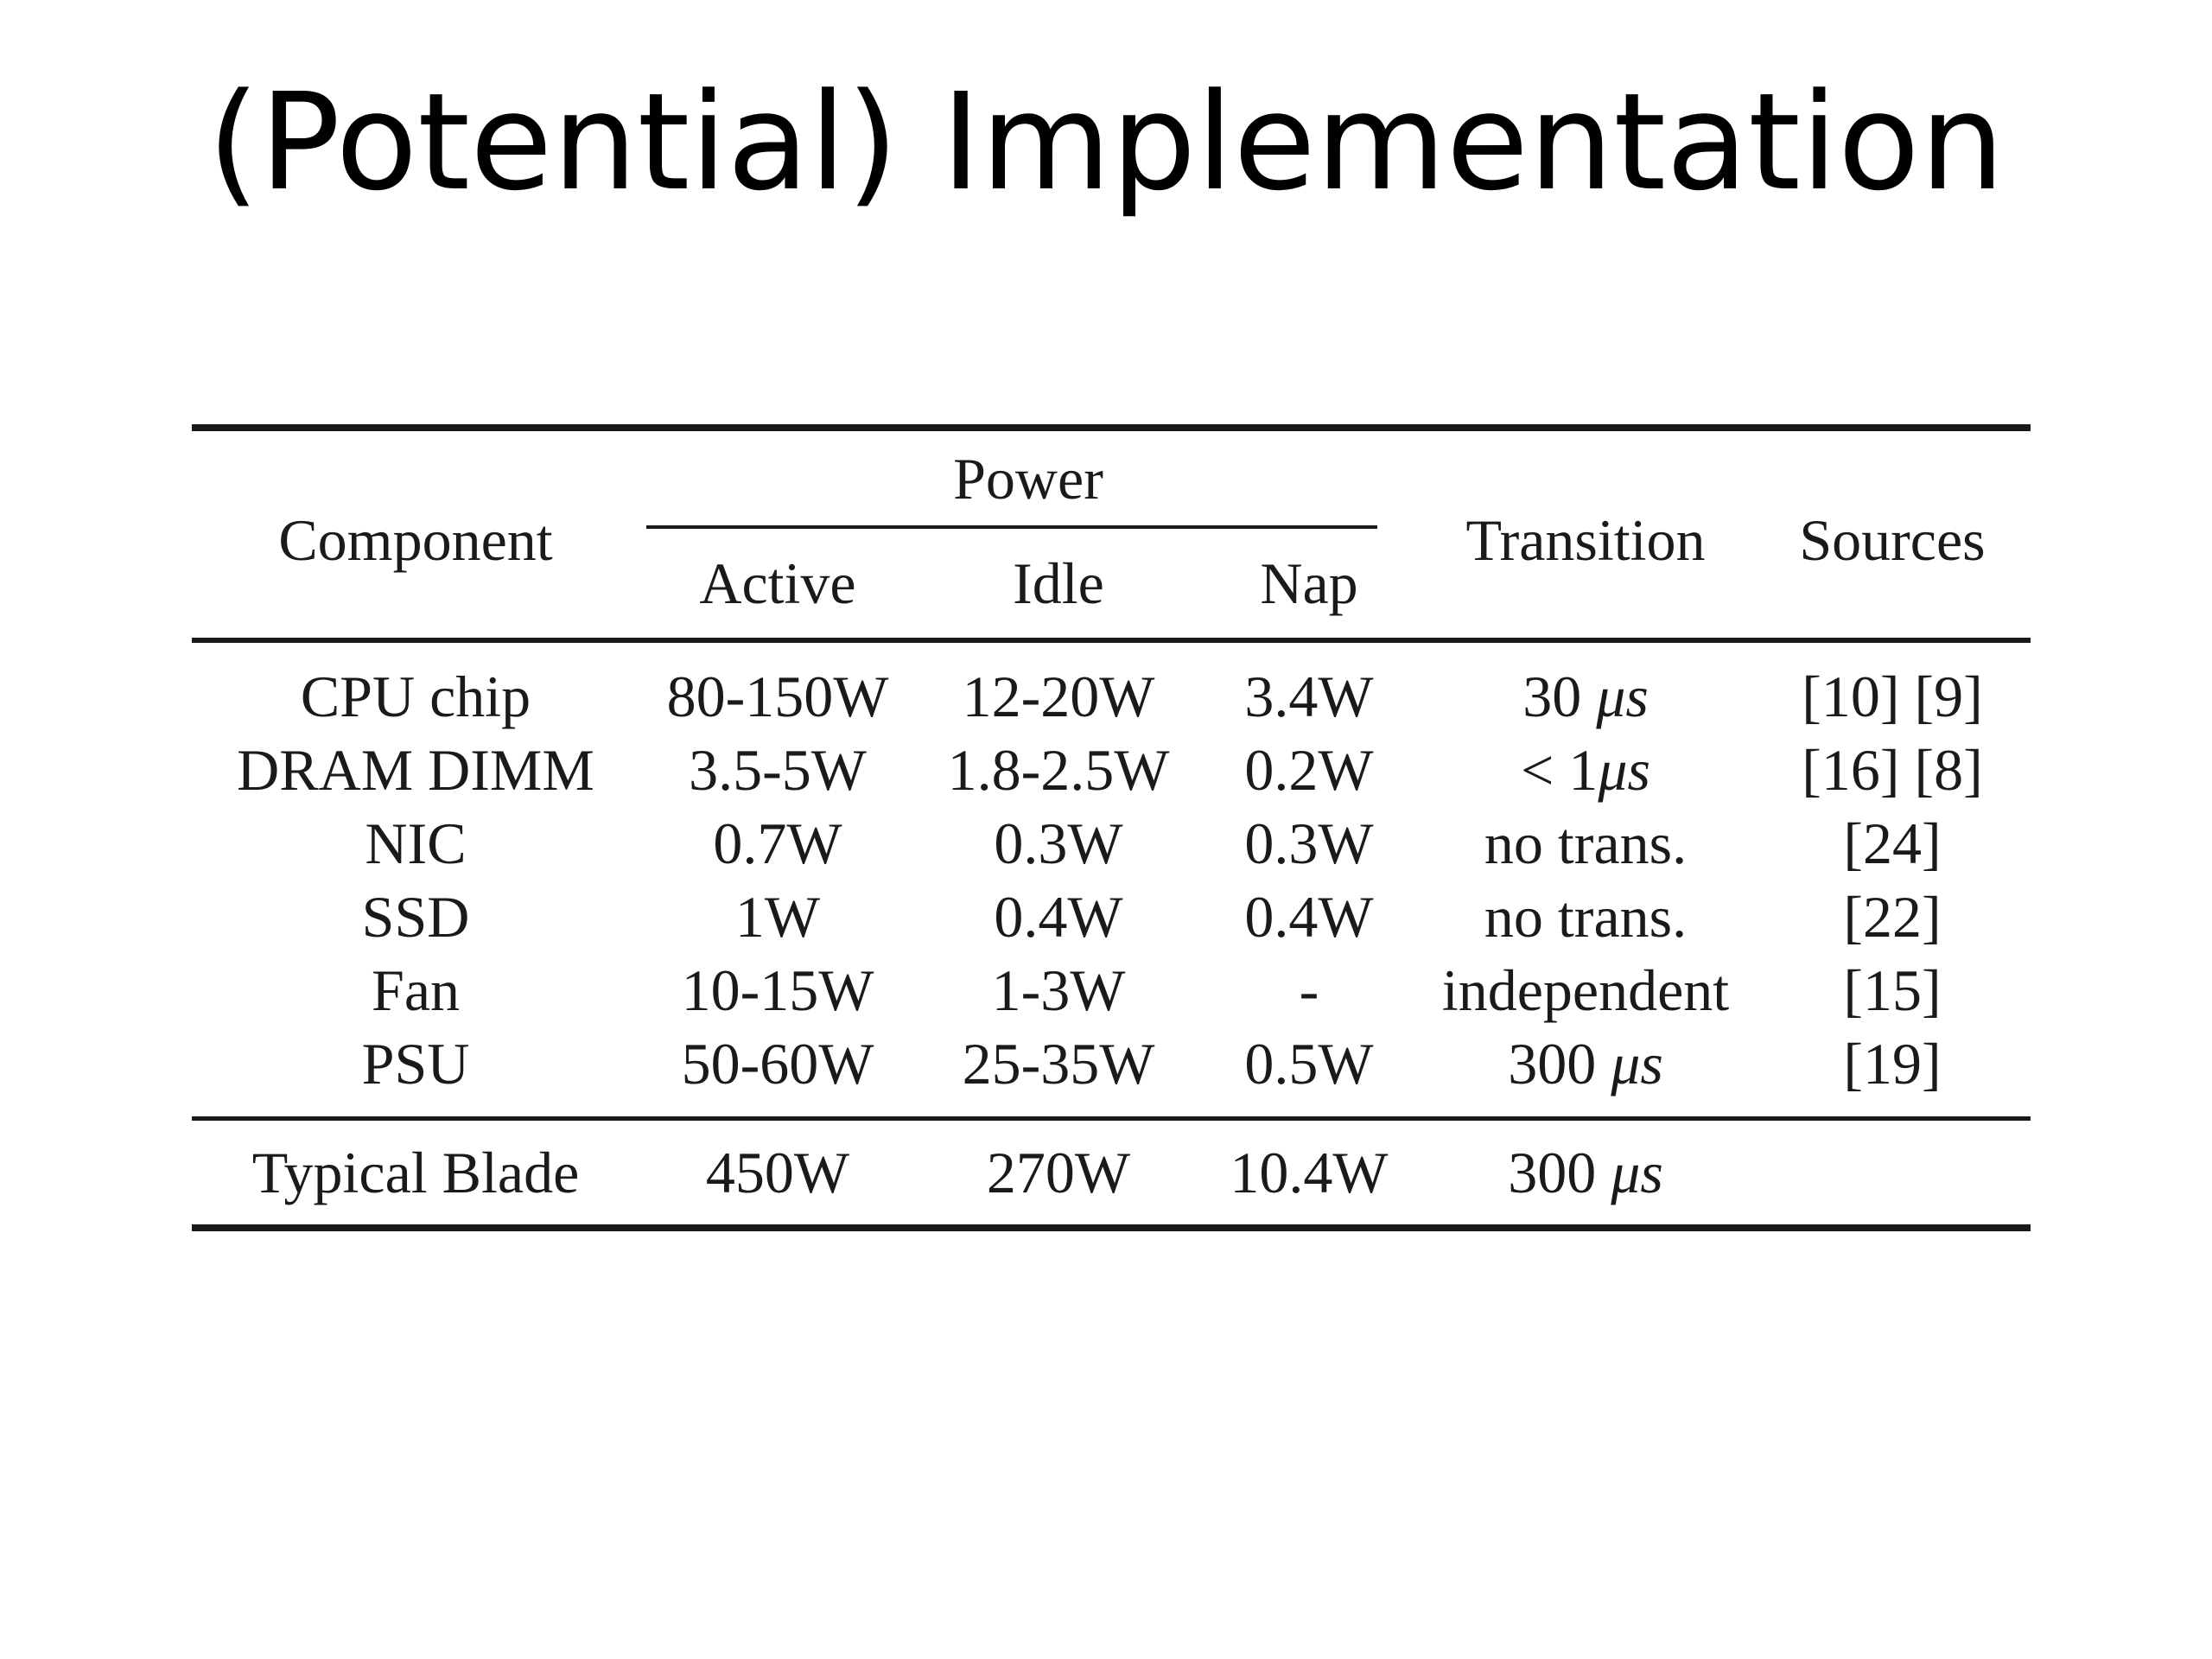  Describe the element at coordinates (1309, 990) in the screenshot. I see `cell-nap: -` at that location.